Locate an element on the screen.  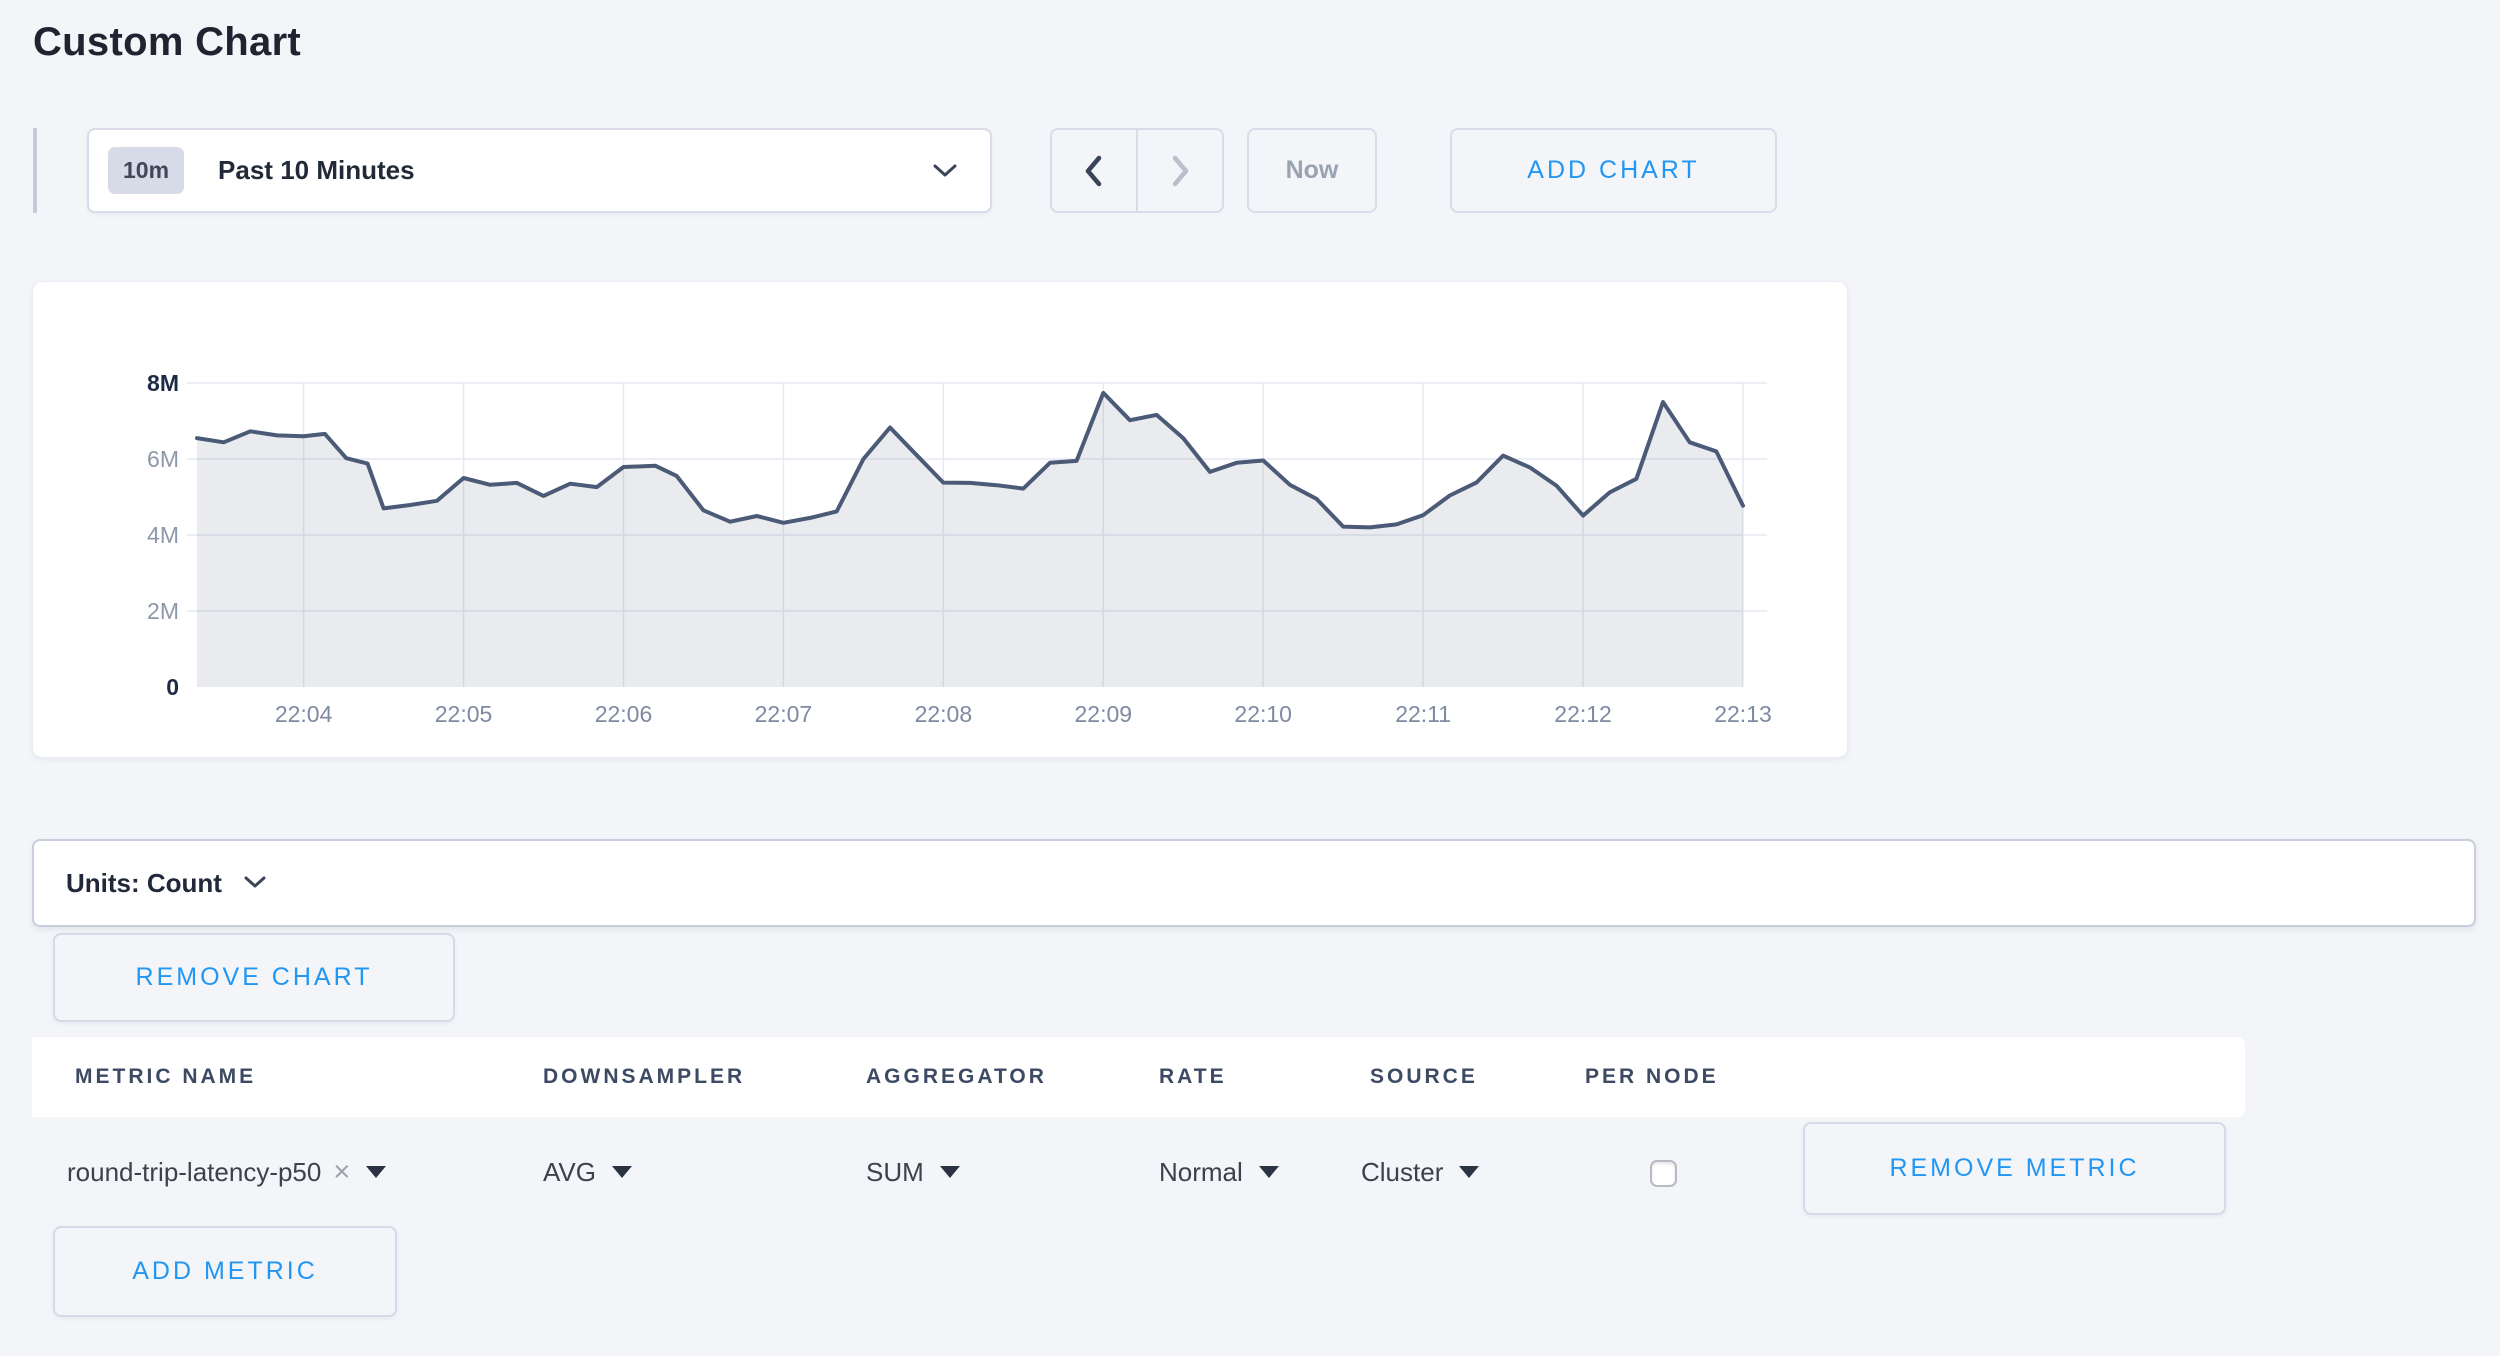
column-header-metric-name: METRIC NAME is located at coordinates (166, 1076).